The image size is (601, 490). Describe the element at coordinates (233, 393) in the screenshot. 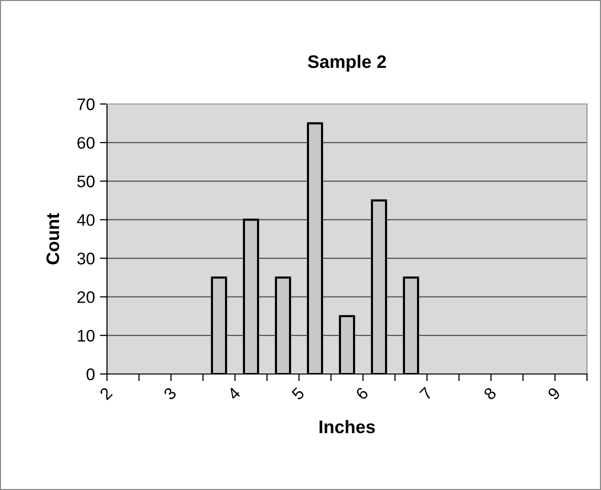

I see `x-tick-label: 4` at that location.